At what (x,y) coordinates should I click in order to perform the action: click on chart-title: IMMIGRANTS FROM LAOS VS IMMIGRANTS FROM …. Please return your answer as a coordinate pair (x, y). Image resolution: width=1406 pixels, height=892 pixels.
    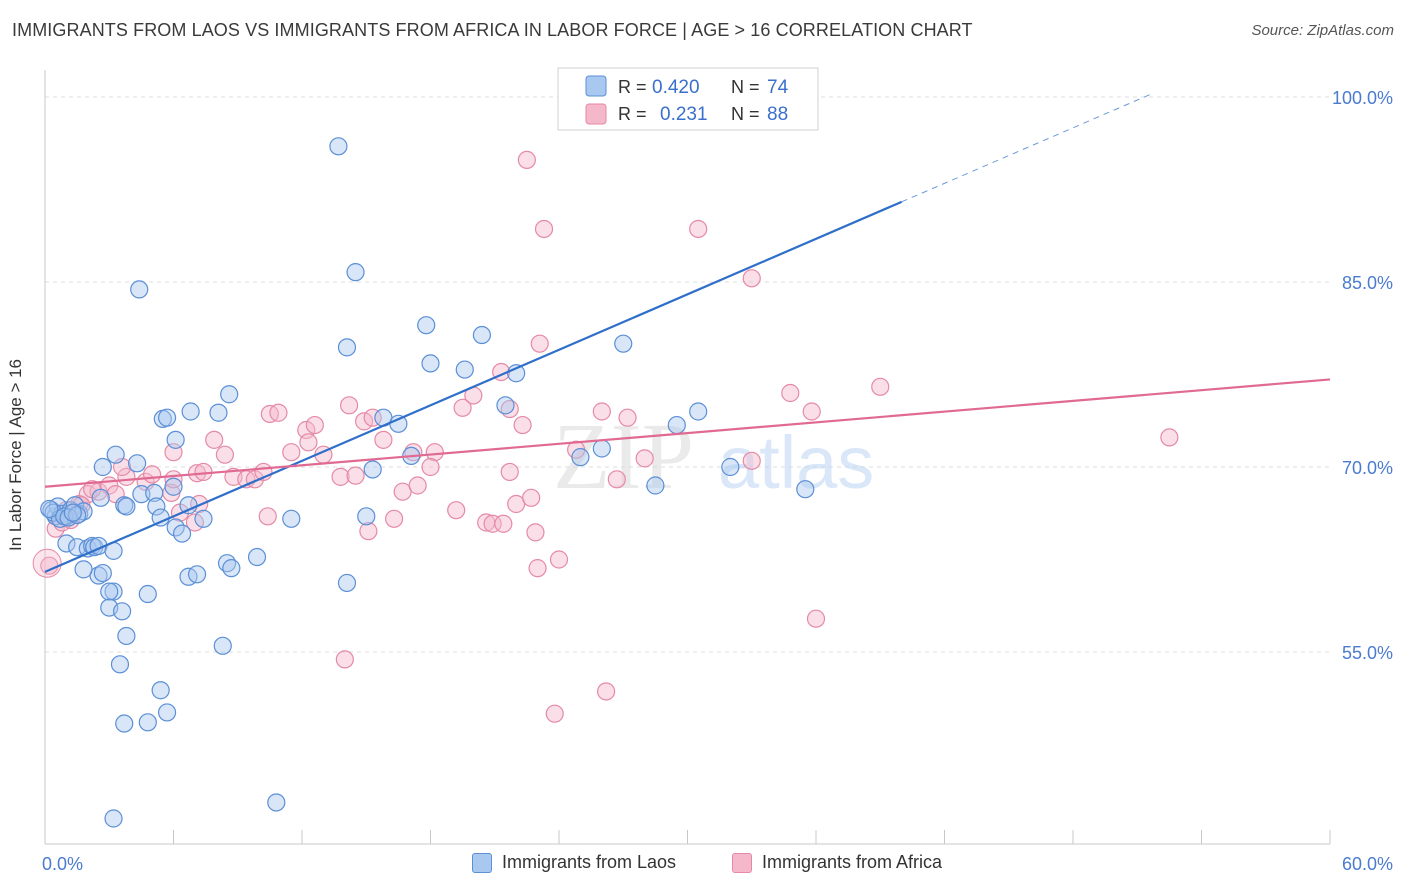
    Looking at the image, I should click on (492, 30).